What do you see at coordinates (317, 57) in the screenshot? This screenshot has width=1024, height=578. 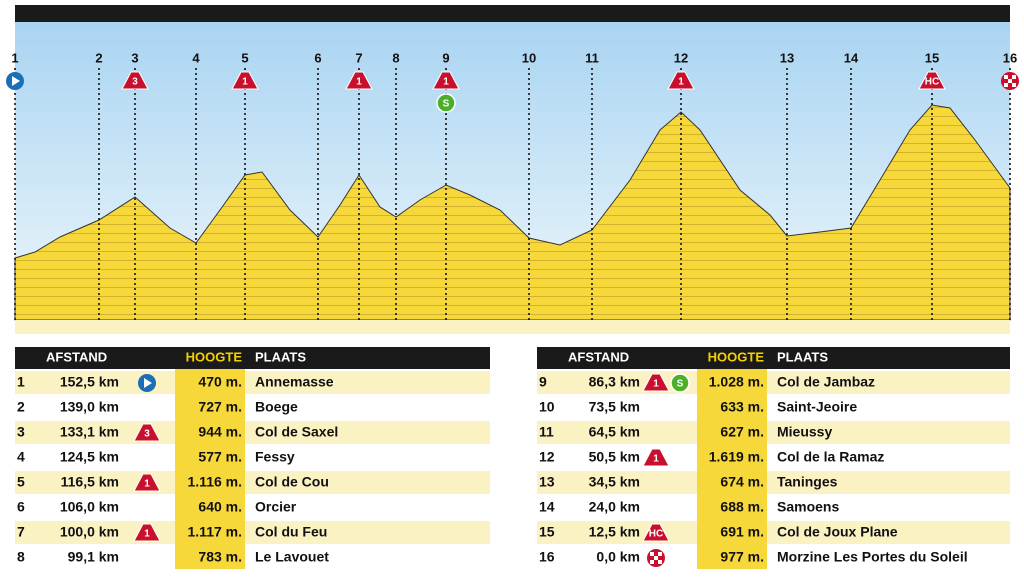 I see `marker-label: 6` at bounding box center [317, 57].